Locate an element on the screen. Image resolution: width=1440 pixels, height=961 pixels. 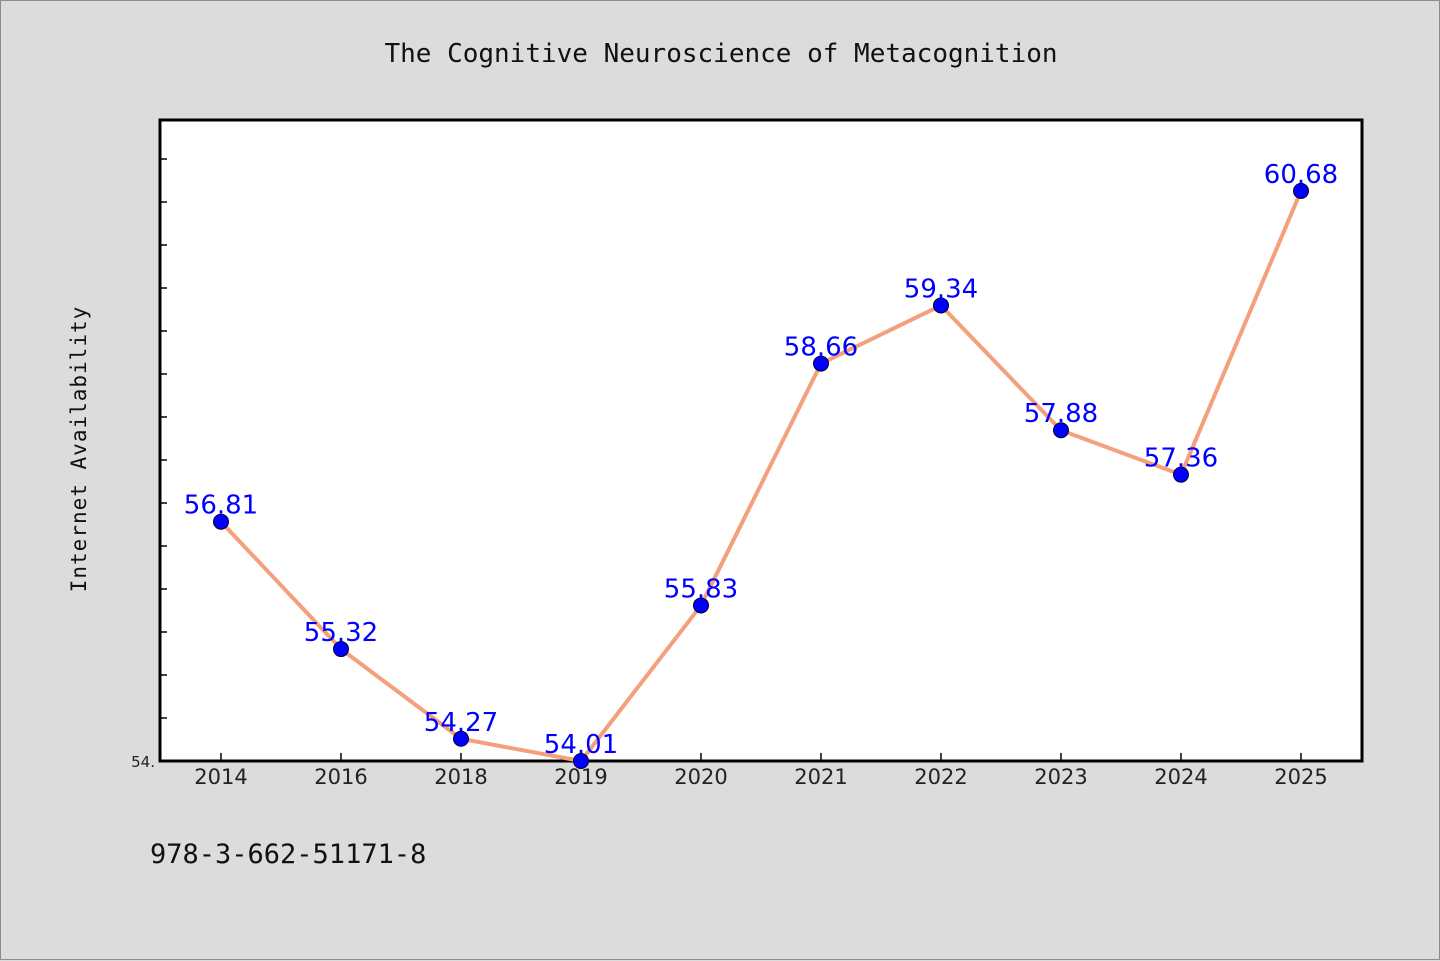
data-label: 58.66 is located at coordinates (821, 348).